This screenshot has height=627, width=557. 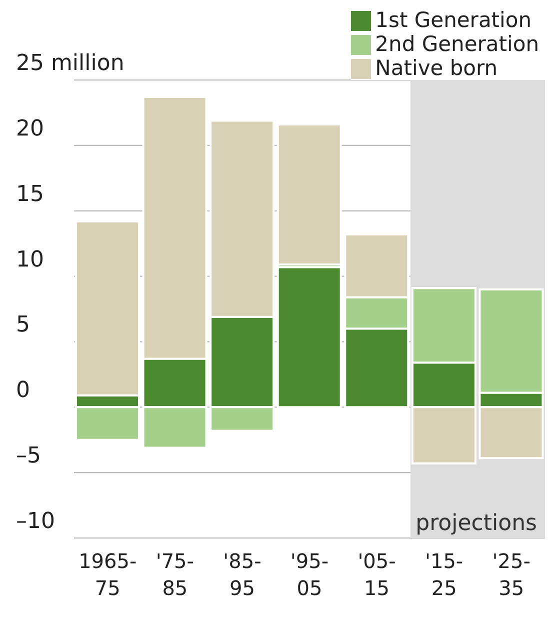 What do you see at coordinates (23, 391) in the screenshot?
I see `y-tick-label: 0` at bounding box center [23, 391].